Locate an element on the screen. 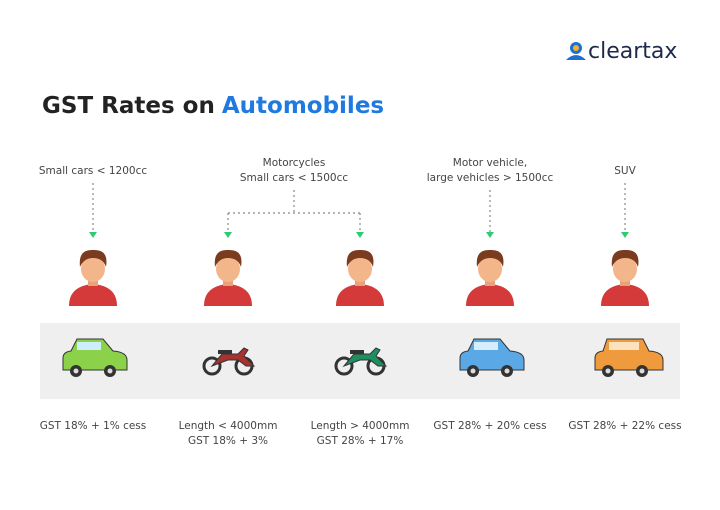  group-label: Motorcycles is located at coordinates (294, 163).